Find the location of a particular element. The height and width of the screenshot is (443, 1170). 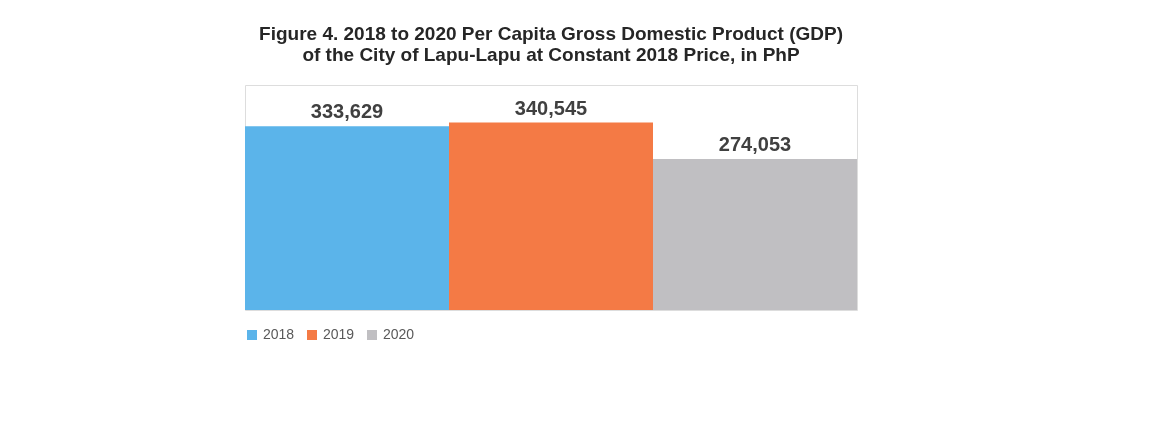

legend-label: 2019 is located at coordinates (339, 334).